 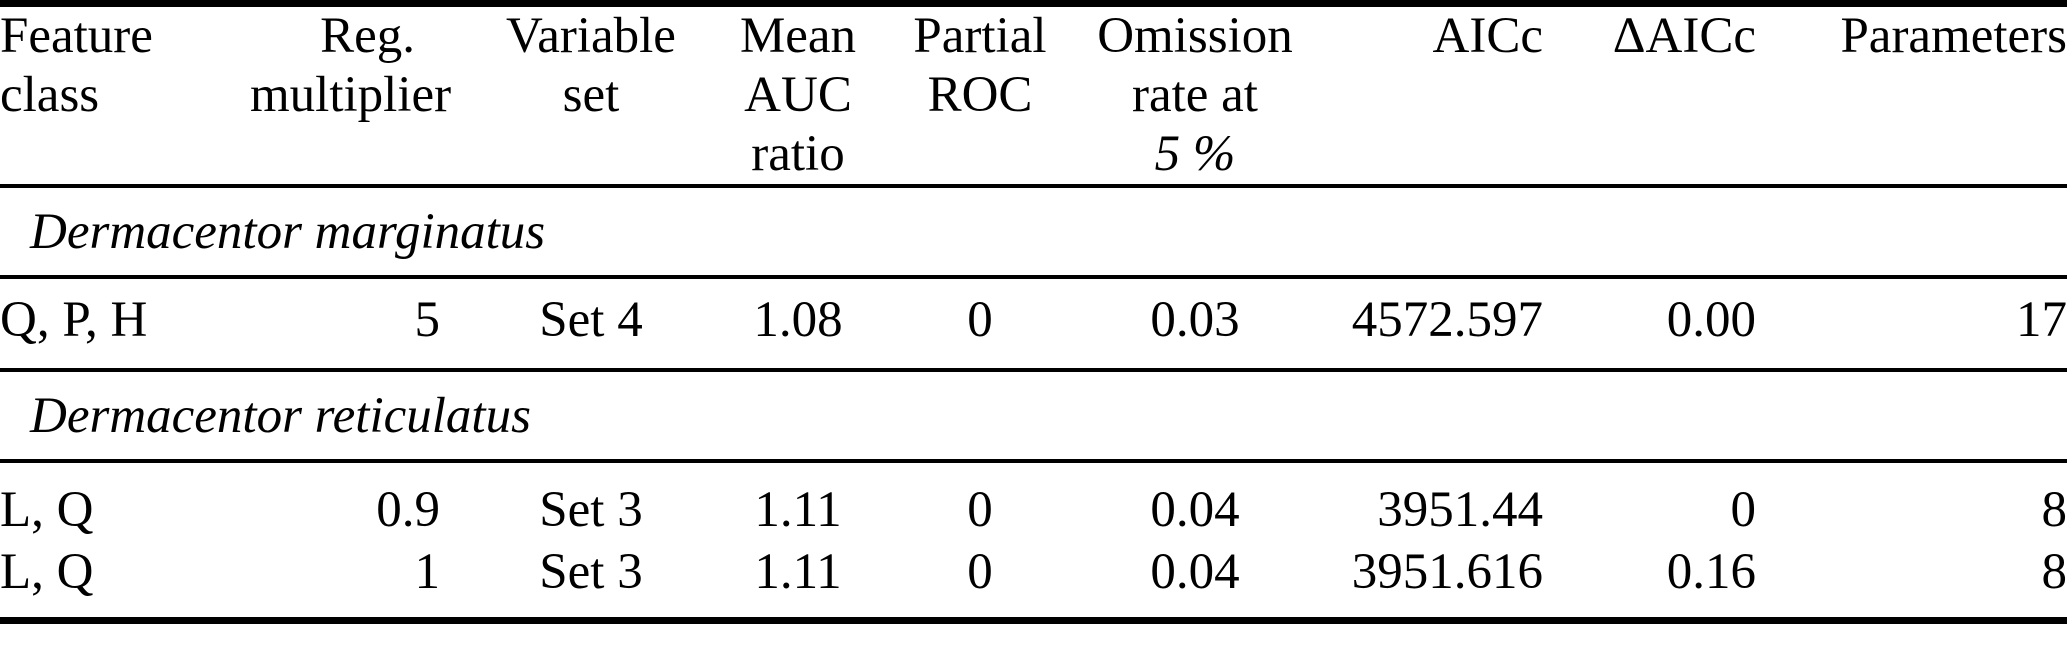 I want to click on cell-delta-aicc: 0.00, so click(x=1649, y=324).